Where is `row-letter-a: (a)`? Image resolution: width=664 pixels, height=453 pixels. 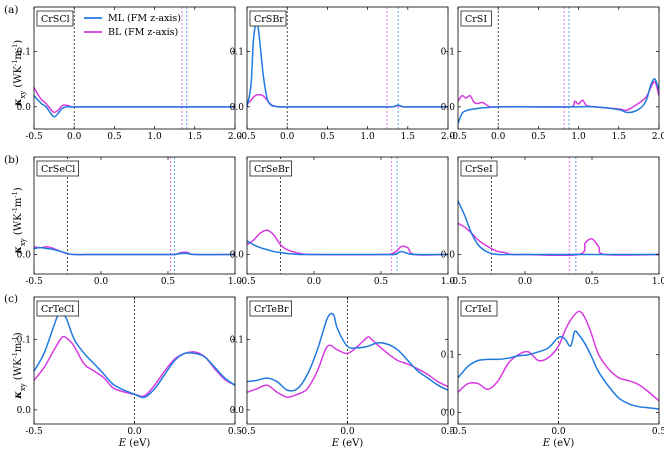 row-letter-a: (a) is located at coordinates (11, 10).